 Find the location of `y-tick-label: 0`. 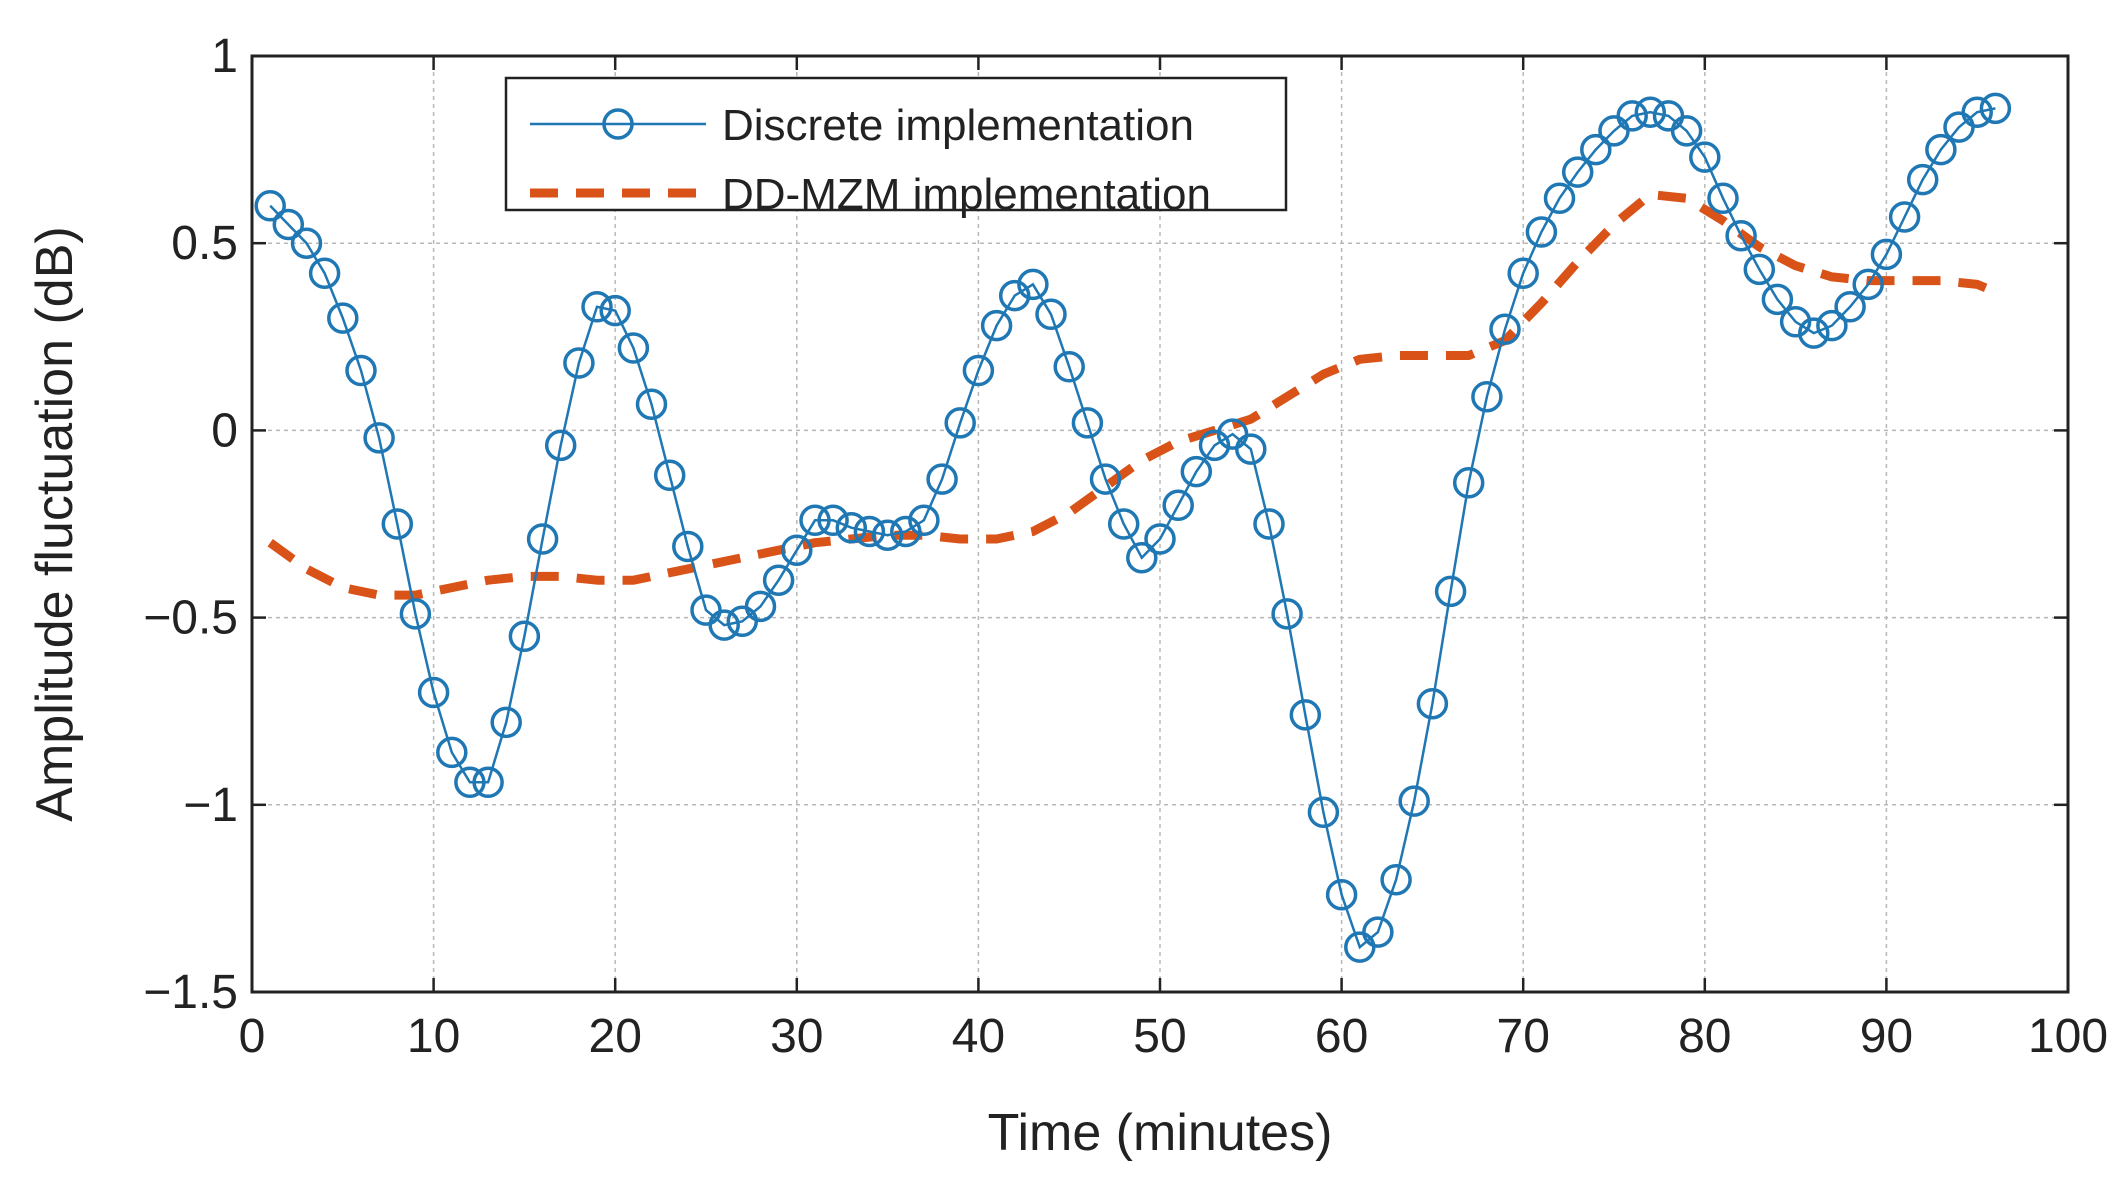

y-tick-label: 0 is located at coordinates (224, 430).